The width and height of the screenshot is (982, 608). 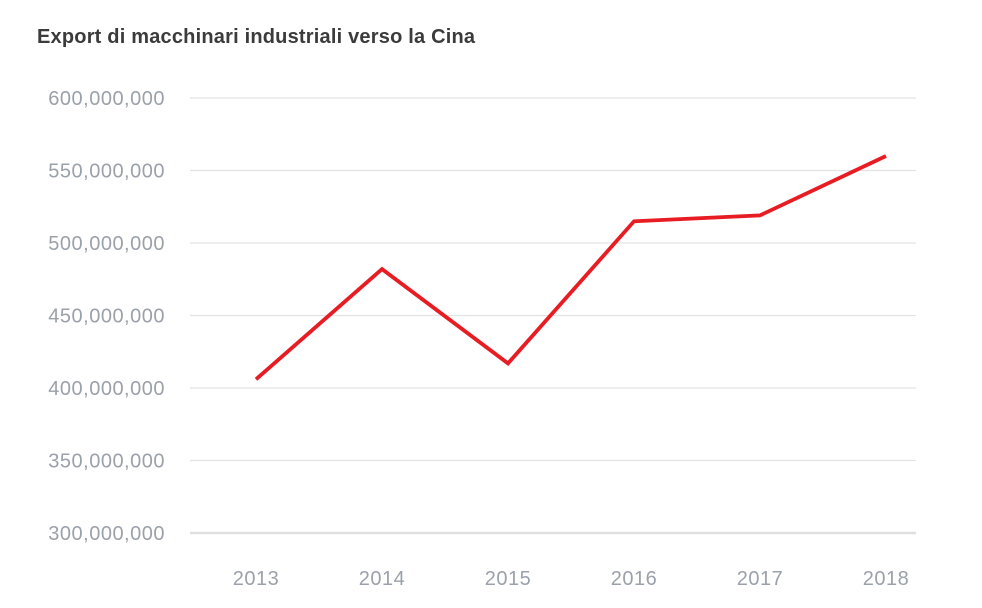 I want to click on x-tick-label: 2013, so click(x=256, y=579).